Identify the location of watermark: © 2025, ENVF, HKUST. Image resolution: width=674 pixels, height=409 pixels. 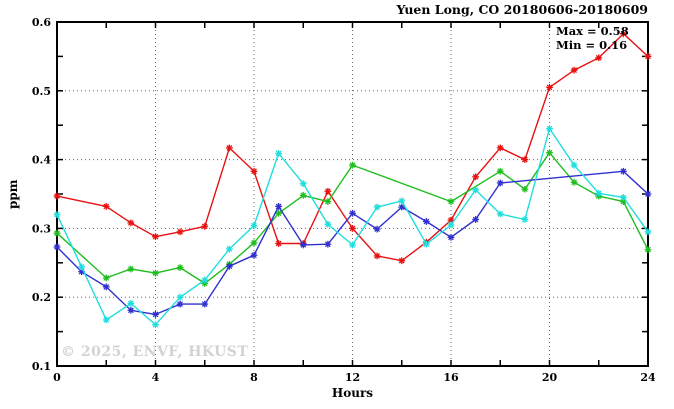
(155, 352).